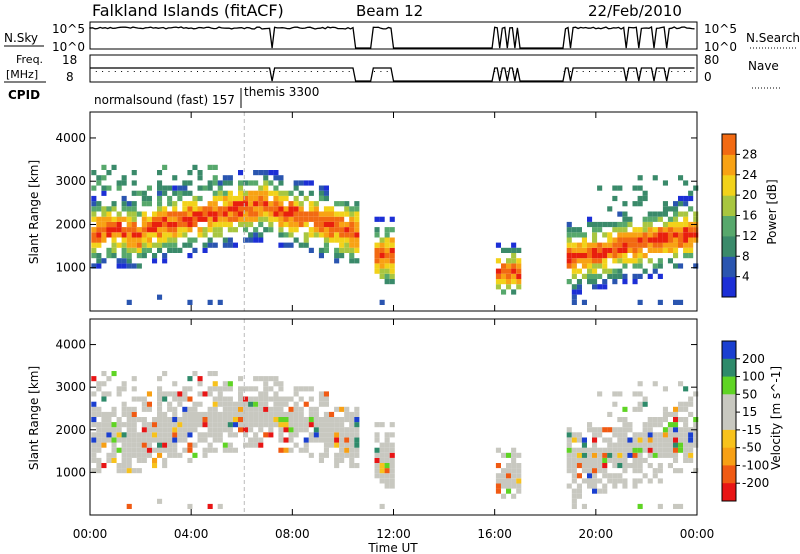  What do you see at coordinates (68, 47) in the screenshot?
I see `nsky-tick-bottom: 10^0` at bounding box center [68, 47].